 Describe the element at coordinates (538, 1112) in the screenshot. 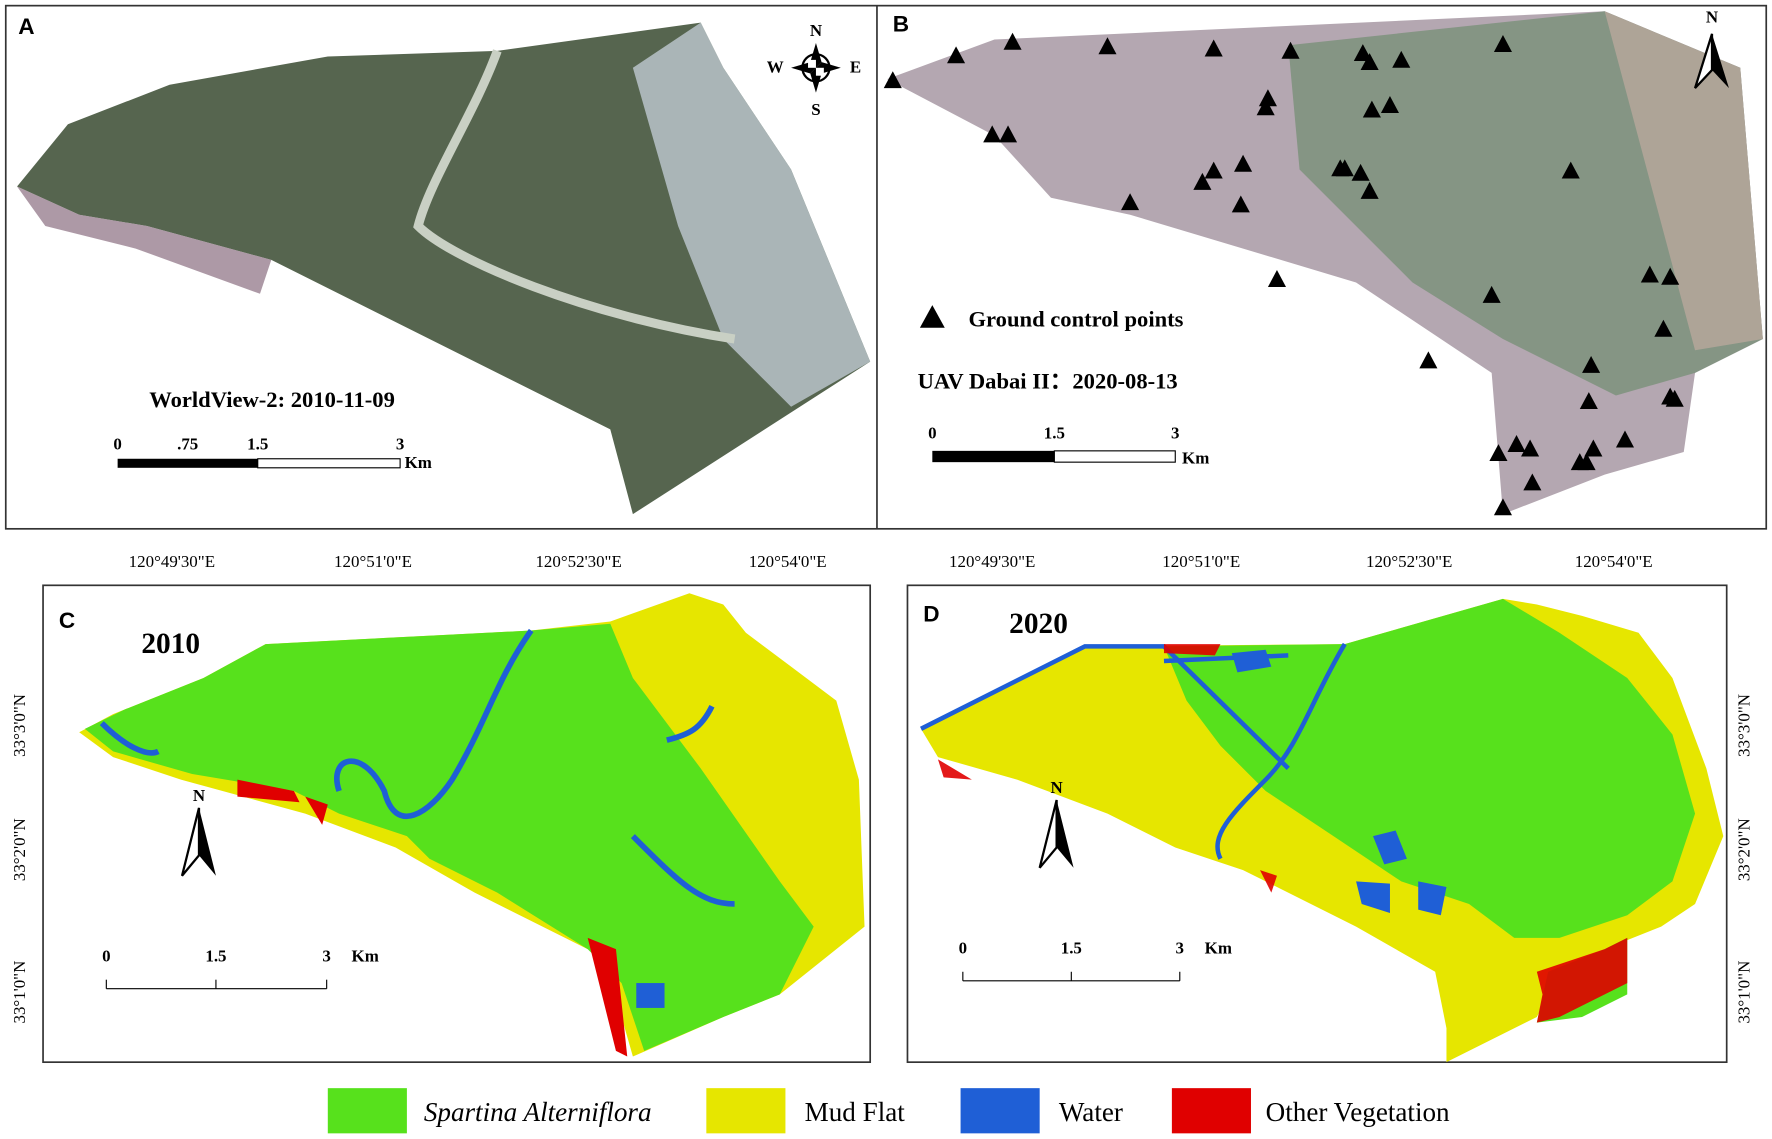

I see `legend-label: Spartina Alterniflora` at that location.